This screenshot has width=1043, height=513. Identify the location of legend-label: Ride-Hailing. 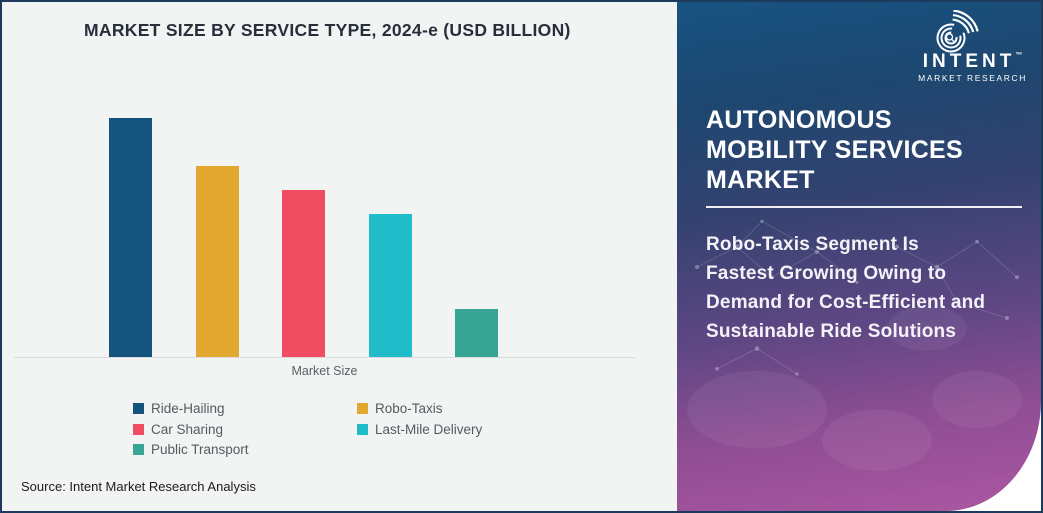
(188, 408).